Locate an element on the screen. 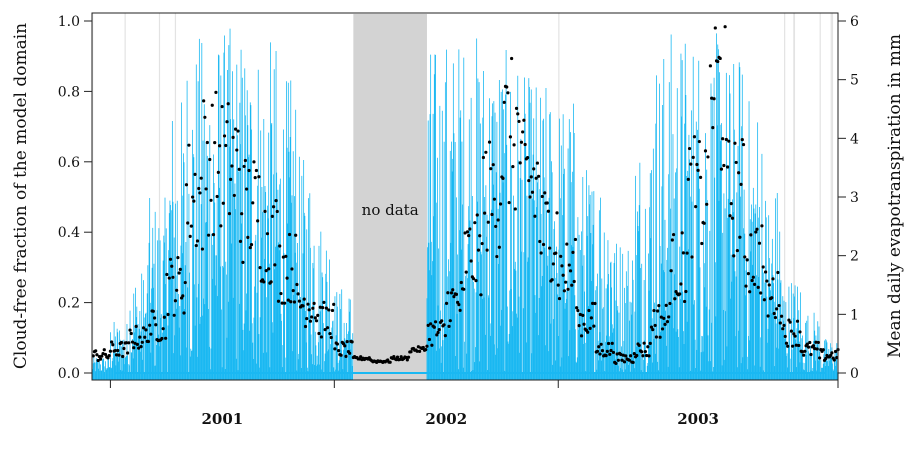 The height and width of the screenshot is (456, 917). right-tick-label: 5 is located at coordinates (854, 81).